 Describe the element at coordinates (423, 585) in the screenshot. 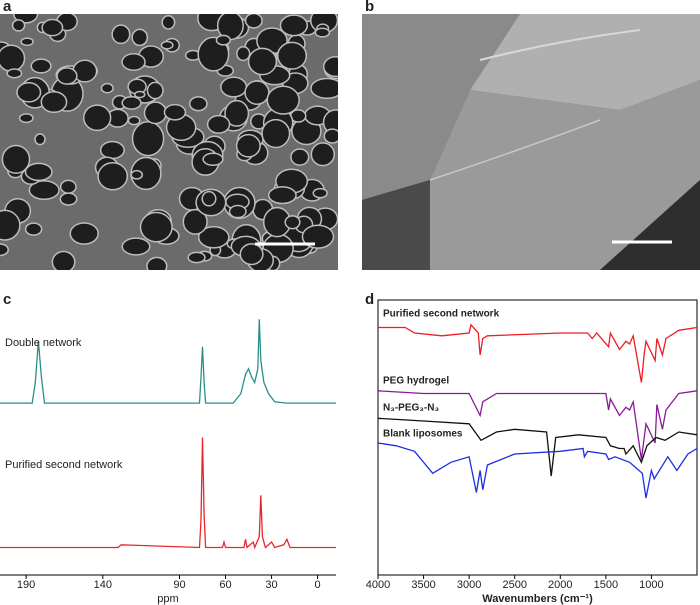

I see `x-tick-label: 3500` at that location.